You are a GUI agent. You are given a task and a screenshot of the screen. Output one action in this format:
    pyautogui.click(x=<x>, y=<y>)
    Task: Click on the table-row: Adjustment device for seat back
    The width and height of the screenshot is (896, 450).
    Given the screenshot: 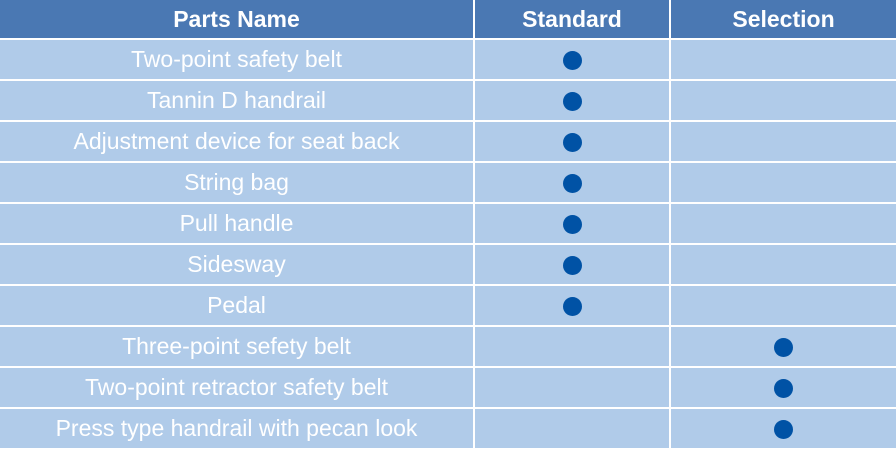 What is the action you would take?
    pyautogui.click(x=448, y=142)
    